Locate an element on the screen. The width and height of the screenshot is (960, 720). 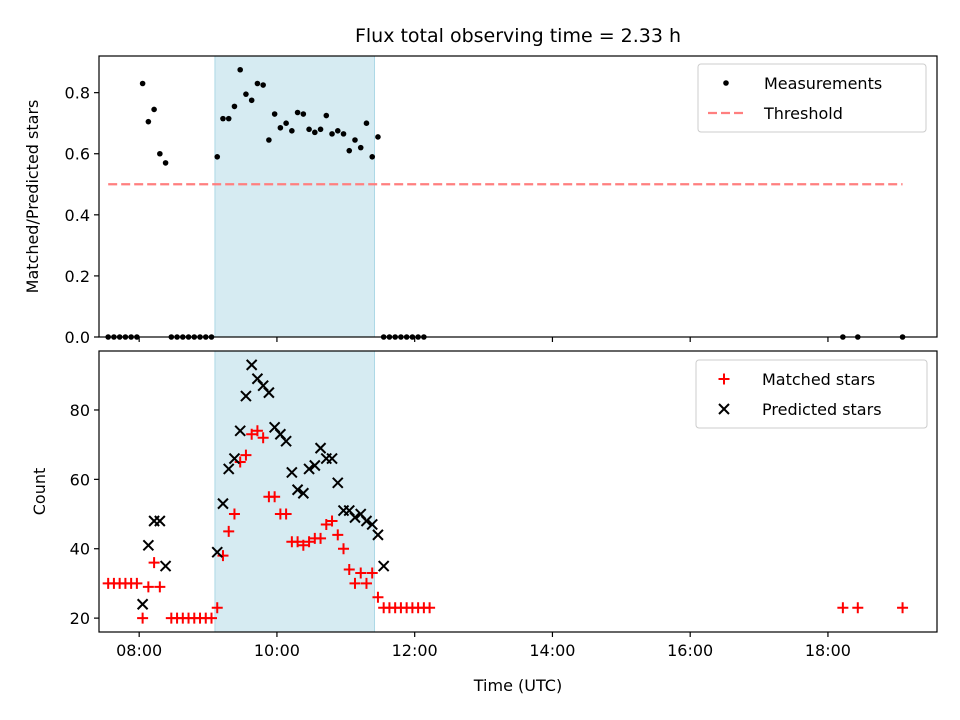
x-tick-label: 10:00 is located at coordinates (277, 650).